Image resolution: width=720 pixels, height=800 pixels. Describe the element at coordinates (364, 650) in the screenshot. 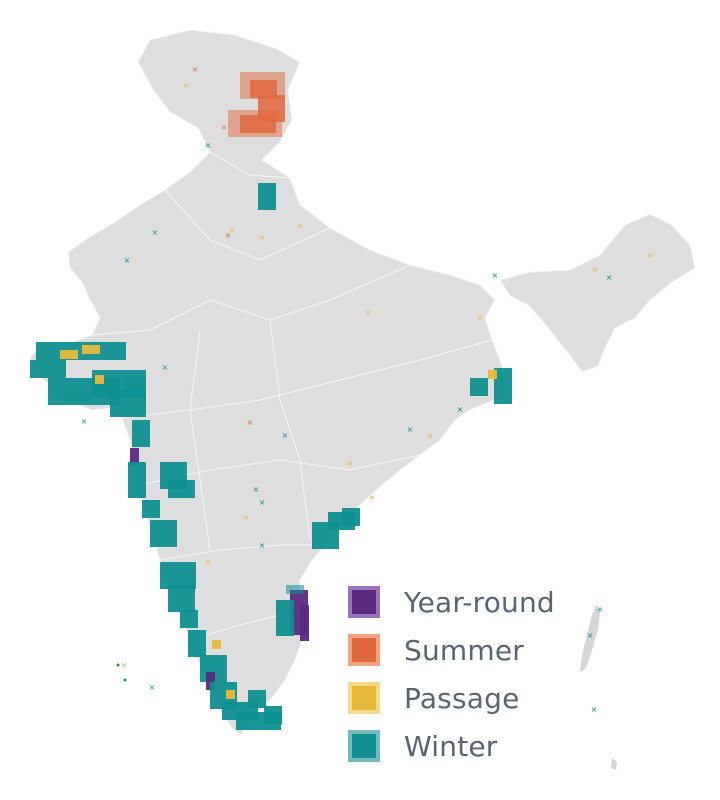

I see `summer-swatch` at that location.